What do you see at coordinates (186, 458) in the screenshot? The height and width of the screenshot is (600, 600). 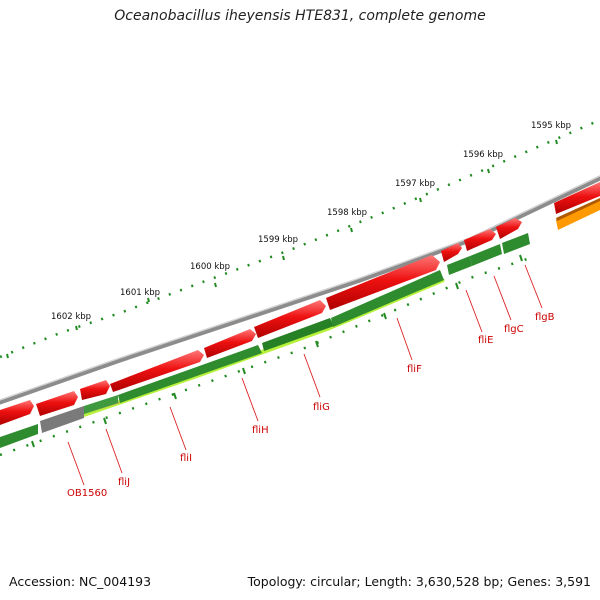 I see `gene-label-fliI: fliI` at bounding box center [186, 458].